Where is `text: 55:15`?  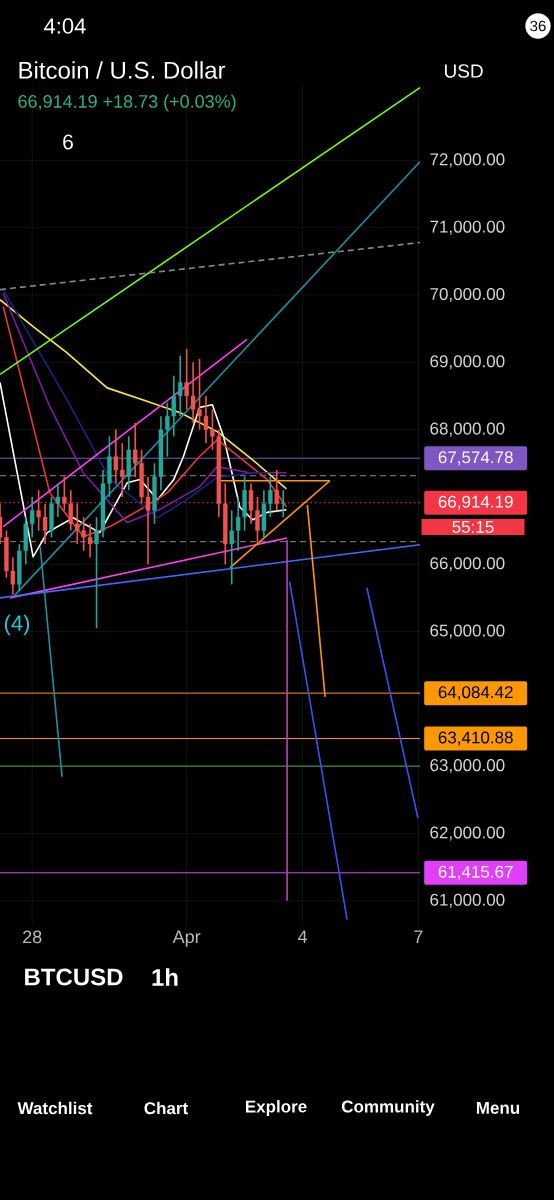
text: 55:15 is located at coordinates (473, 527).